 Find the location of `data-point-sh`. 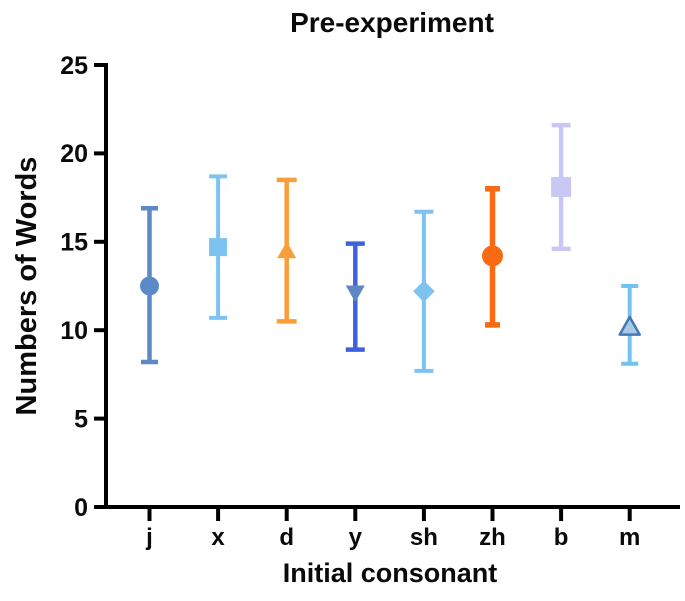

data-point-sh is located at coordinates (424, 291).